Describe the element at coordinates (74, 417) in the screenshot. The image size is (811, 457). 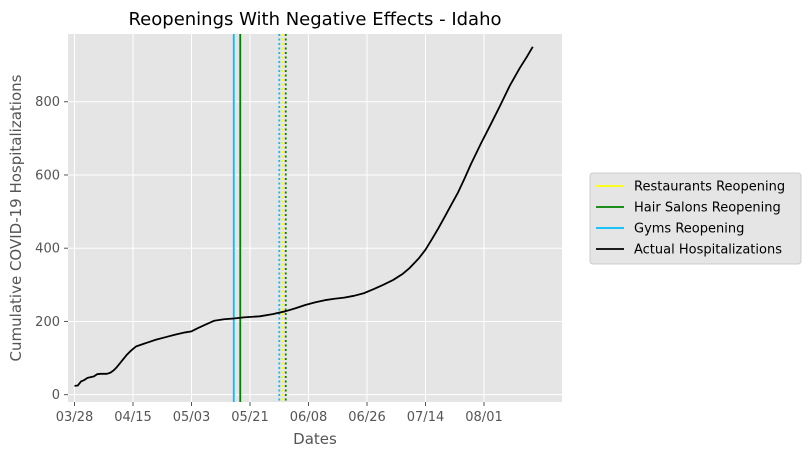
I see `x-tick-label: 03/28` at that location.